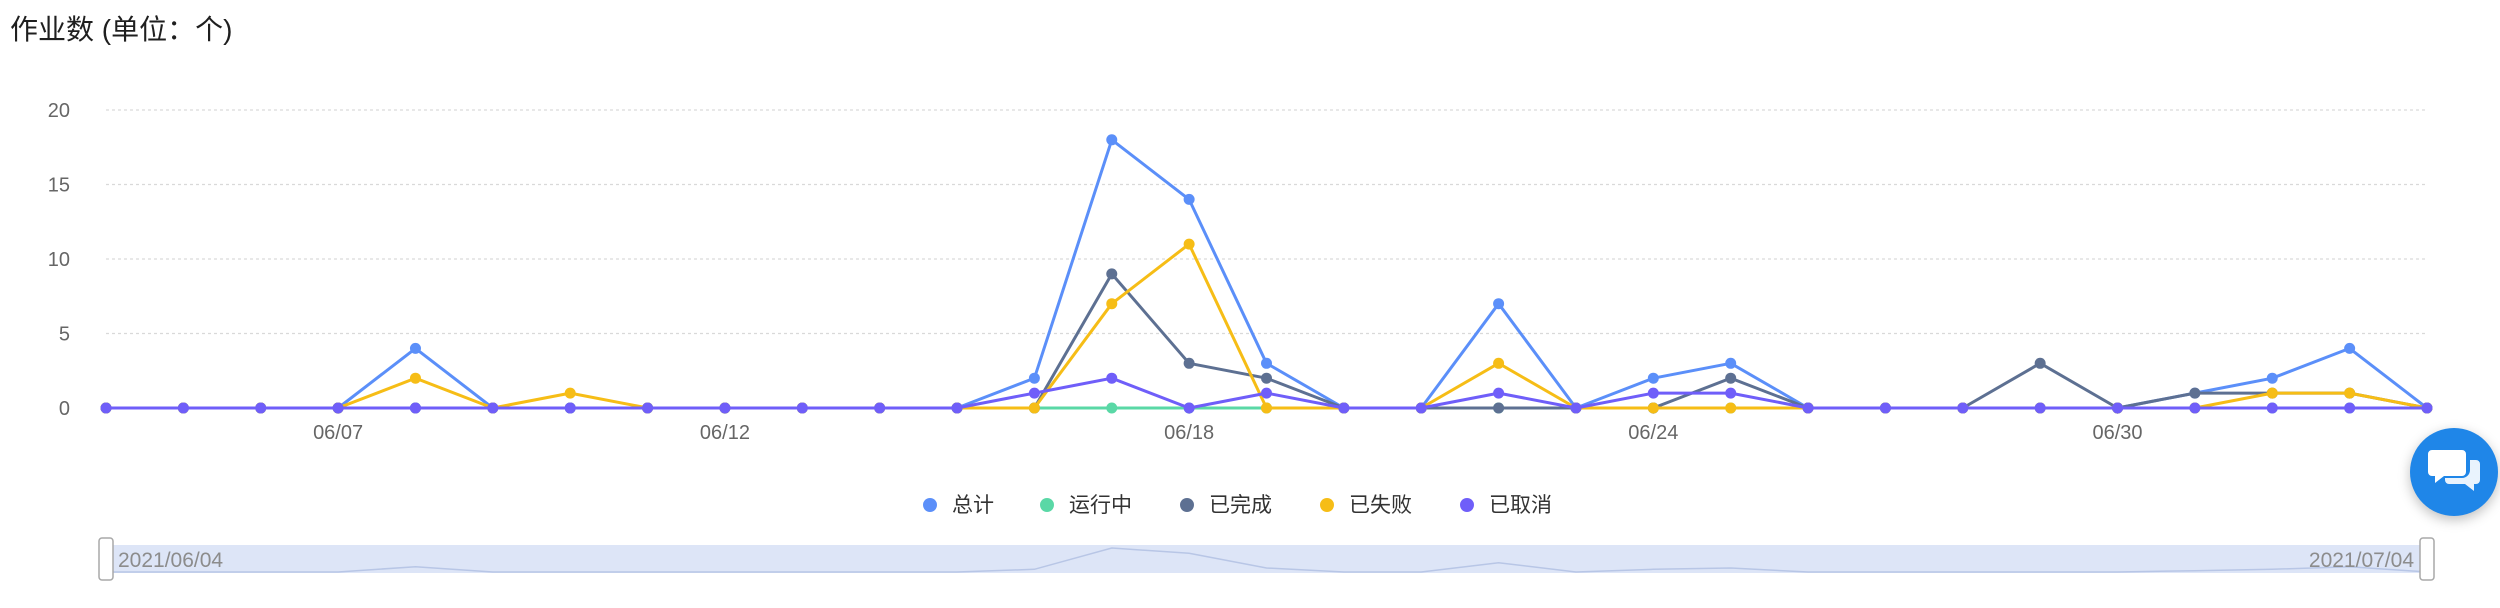  What do you see at coordinates (725, 433) in the screenshot?
I see `x-tick-label: 06/12` at bounding box center [725, 433].